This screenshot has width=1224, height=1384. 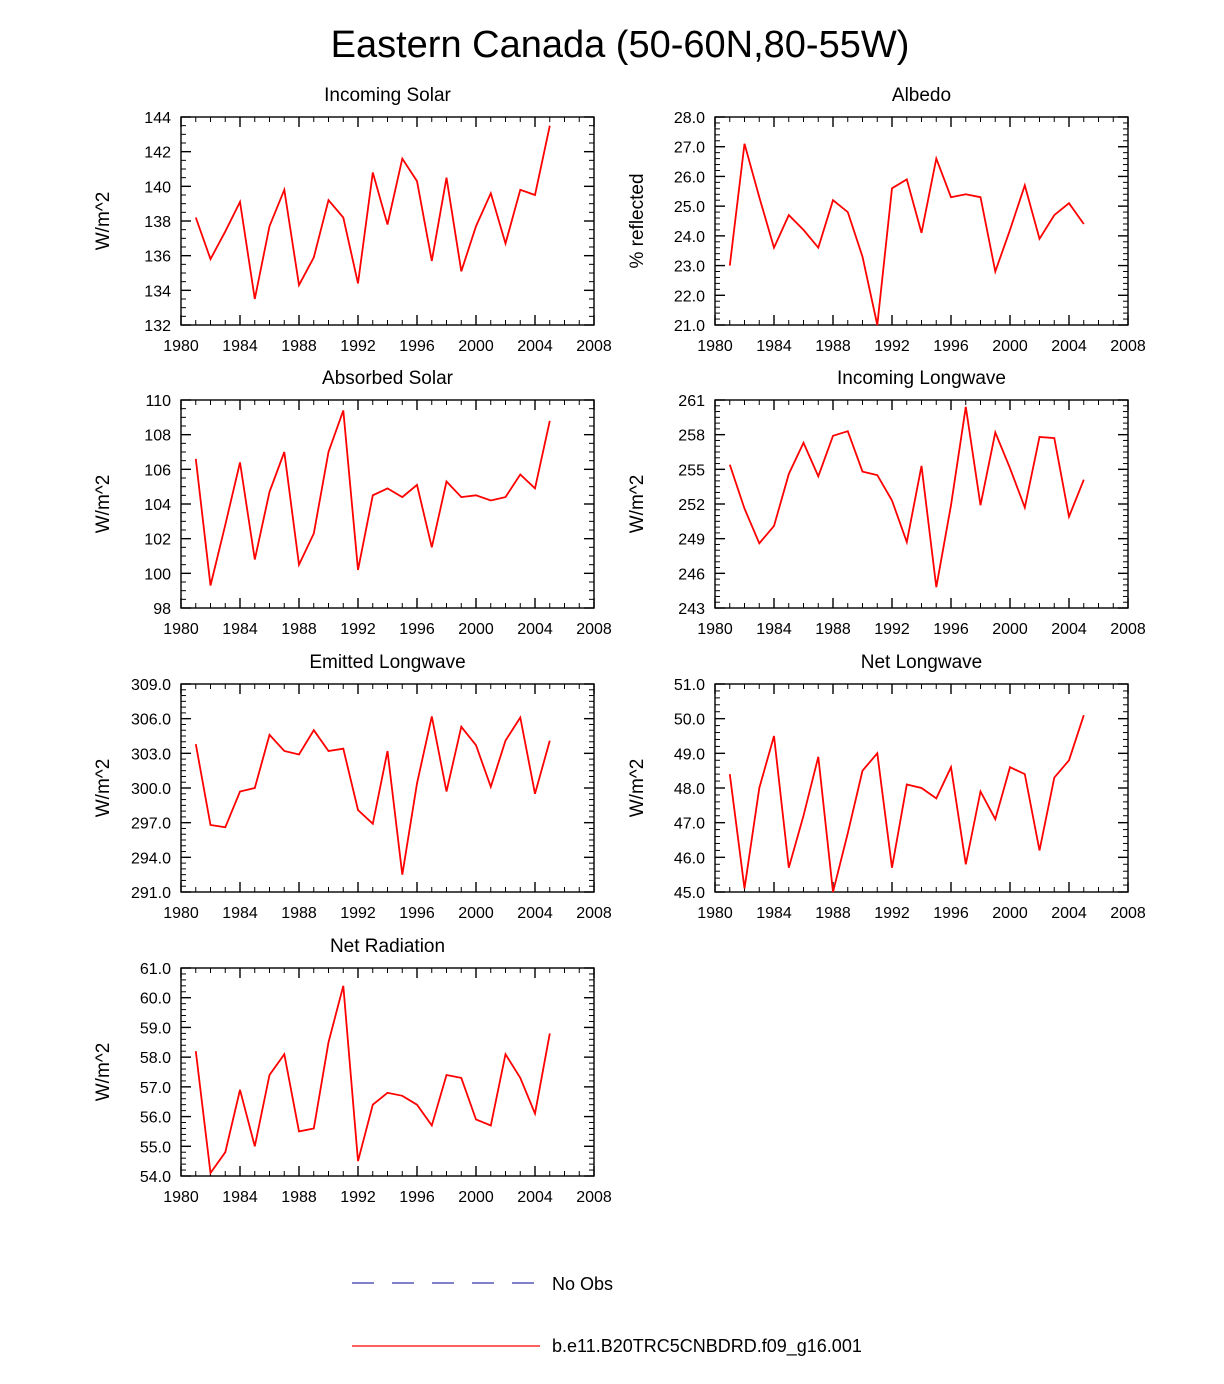 I want to click on panel-title: Albedo, so click(x=921, y=95).